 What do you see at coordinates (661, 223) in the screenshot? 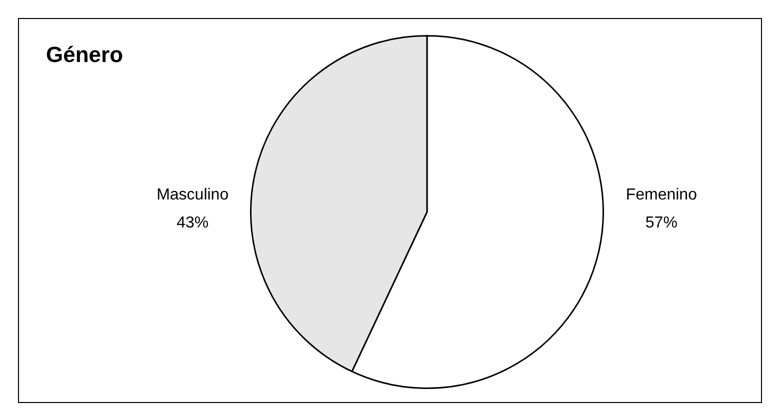
I see `data-label: 57%` at bounding box center [661, 223].